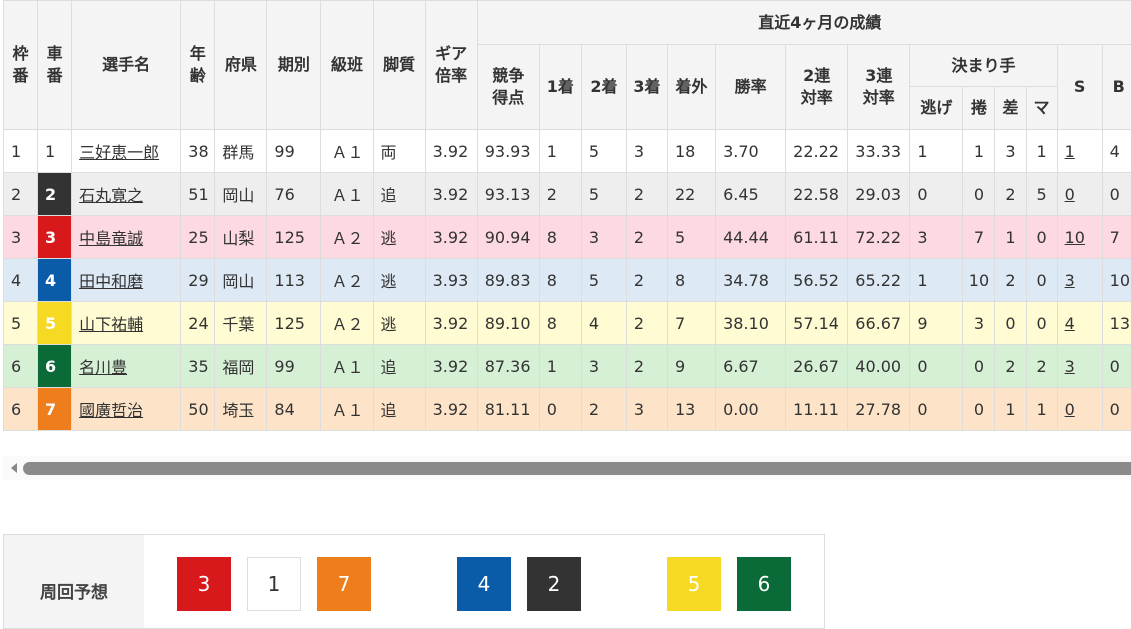  What do you see at coordinates (691, 87) in the screenshot?
I see `header-out: 着外` at bounding box center [691, 87].